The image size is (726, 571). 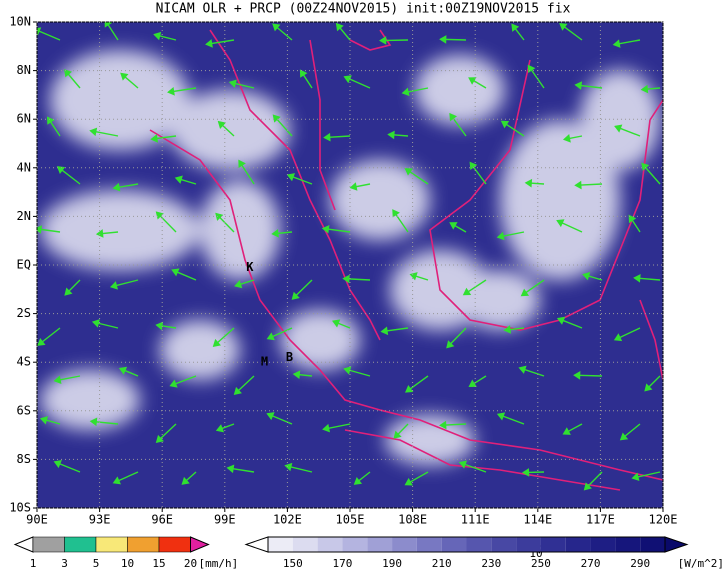 I want to click on colorbar-over, so click(x=676, y=544).